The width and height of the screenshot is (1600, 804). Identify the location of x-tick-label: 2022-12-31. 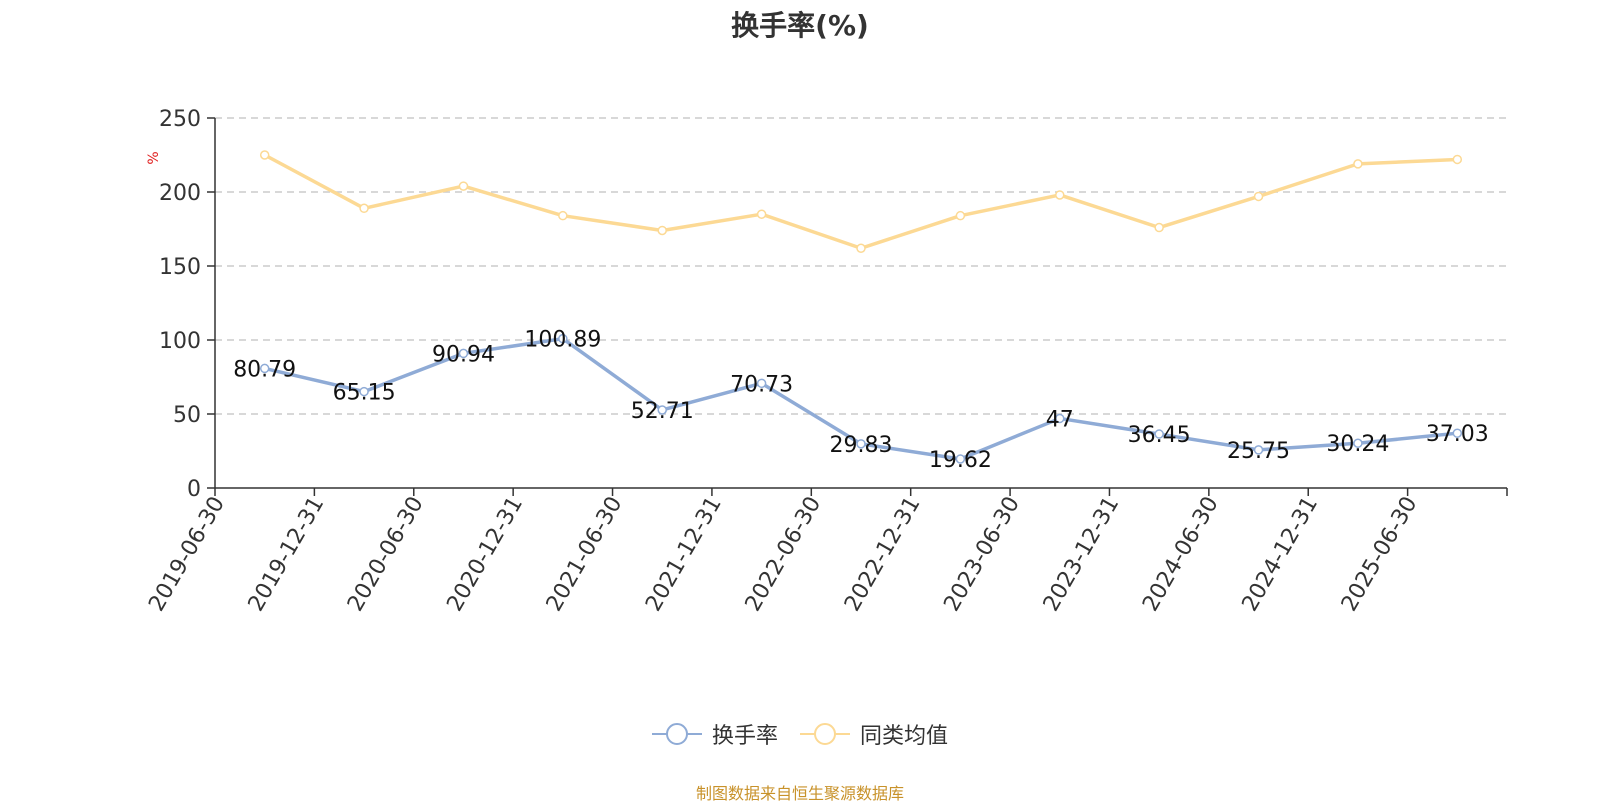
(883, 554).